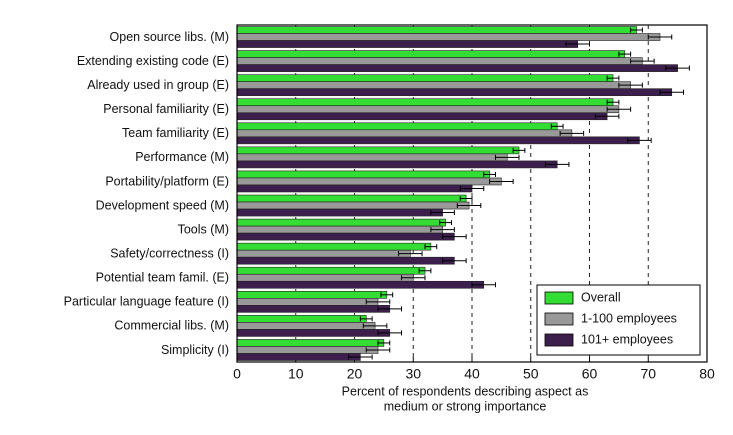 Image resolution: width=733 pixels, height=435 pixels. Describe the element at coordinates (162, 205) in the screenshot. I see `y-tick-label: Development speed (M)` at that location.